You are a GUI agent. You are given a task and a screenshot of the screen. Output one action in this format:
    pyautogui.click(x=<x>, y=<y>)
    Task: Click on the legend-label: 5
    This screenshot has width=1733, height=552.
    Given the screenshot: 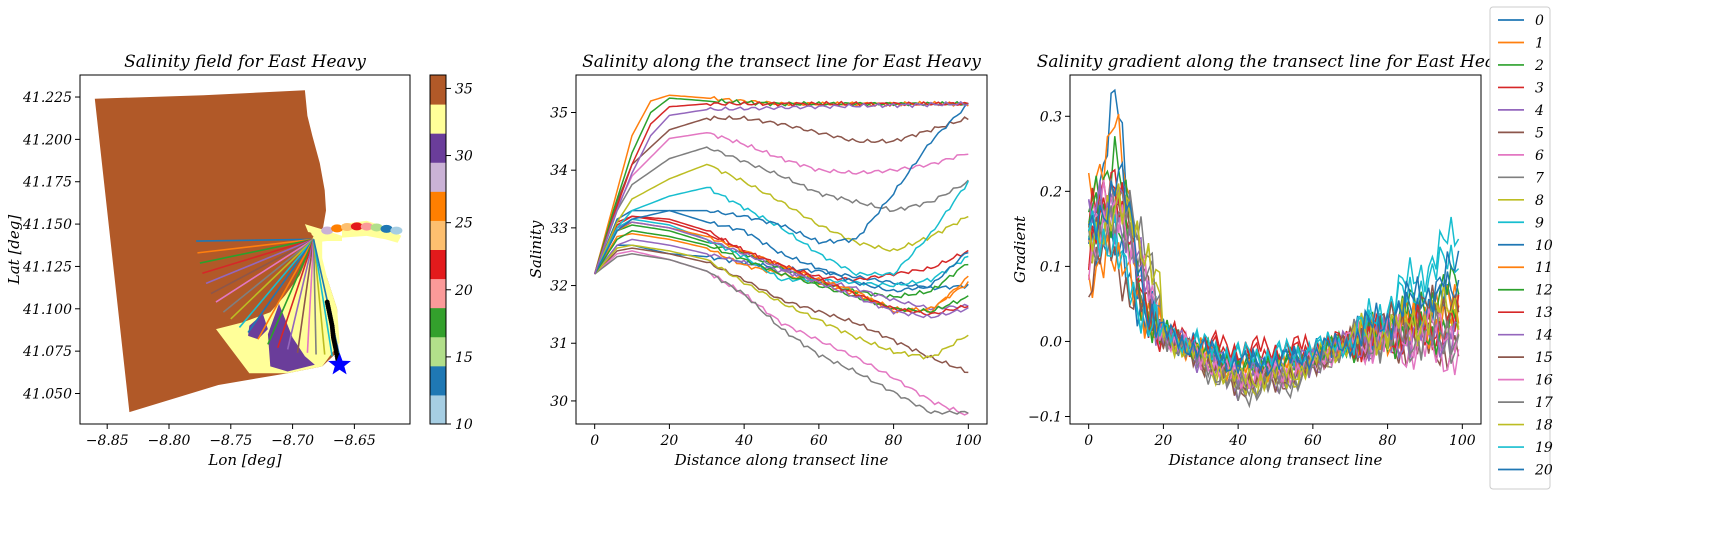 What is the action you would take?
    pyautogui.click(x=1539, y=133)
    